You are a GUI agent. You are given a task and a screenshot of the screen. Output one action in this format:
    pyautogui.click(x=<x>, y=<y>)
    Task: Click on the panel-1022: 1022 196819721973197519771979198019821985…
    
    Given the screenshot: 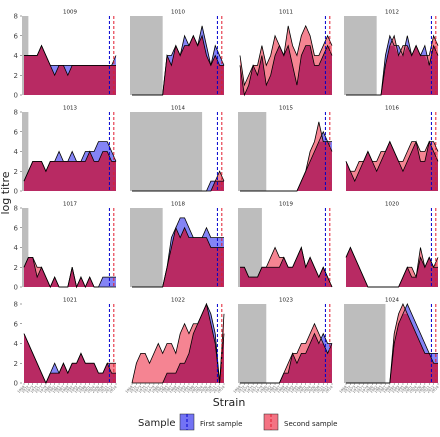 What is the action you would take?
    pyautogui.click(x=176, y=346)
    